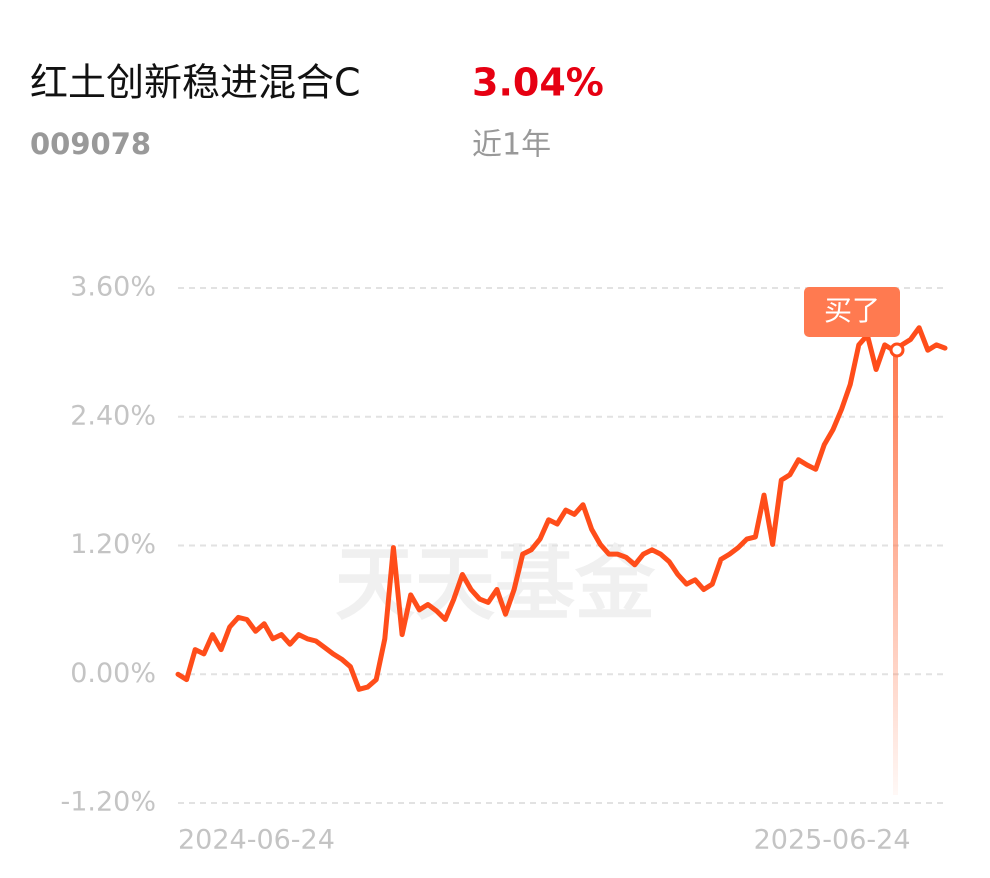 The width and height of the screenshot is (990, 878). Describe the element at coordinates (113, 544) in the screenshot. I see `y-tick-label: 1.20%` at that location.